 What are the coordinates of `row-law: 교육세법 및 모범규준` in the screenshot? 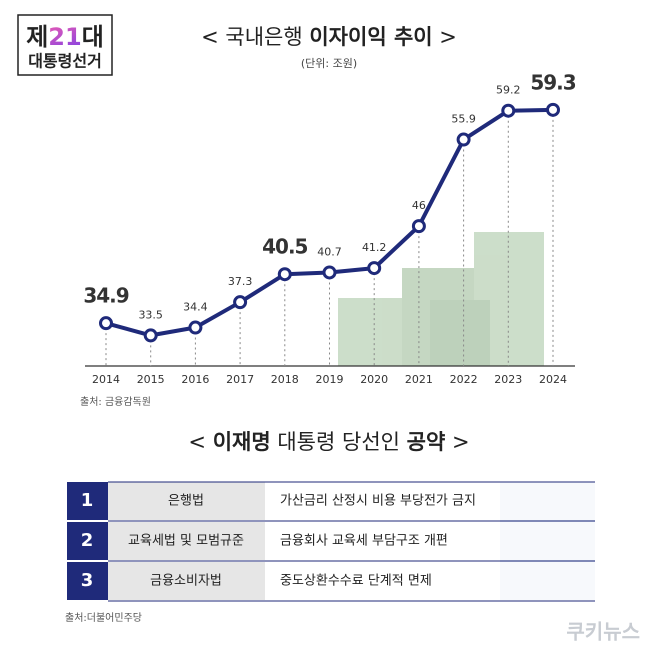 It's located at (186, 541).